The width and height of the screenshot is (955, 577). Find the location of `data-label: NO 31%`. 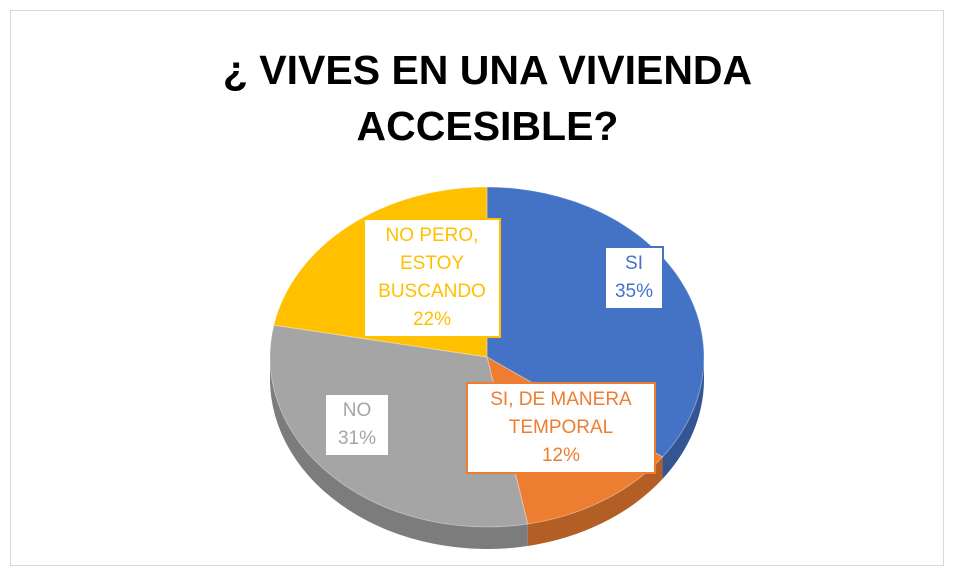

data-label: NO 31% is located at coordinates (357, 425).